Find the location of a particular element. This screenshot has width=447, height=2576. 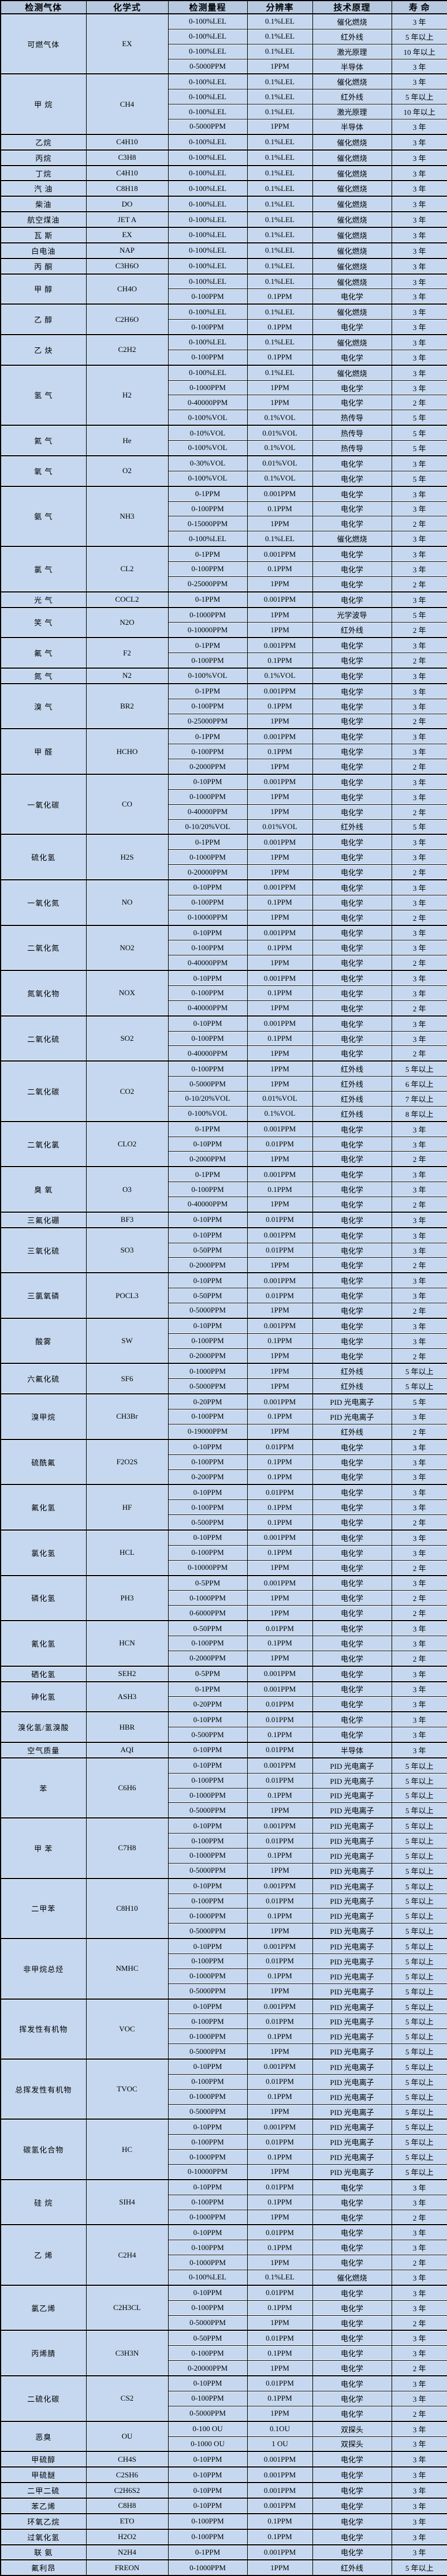

gas-name-cell: 三氯氧磷 is located at coordinates (43, 1295).